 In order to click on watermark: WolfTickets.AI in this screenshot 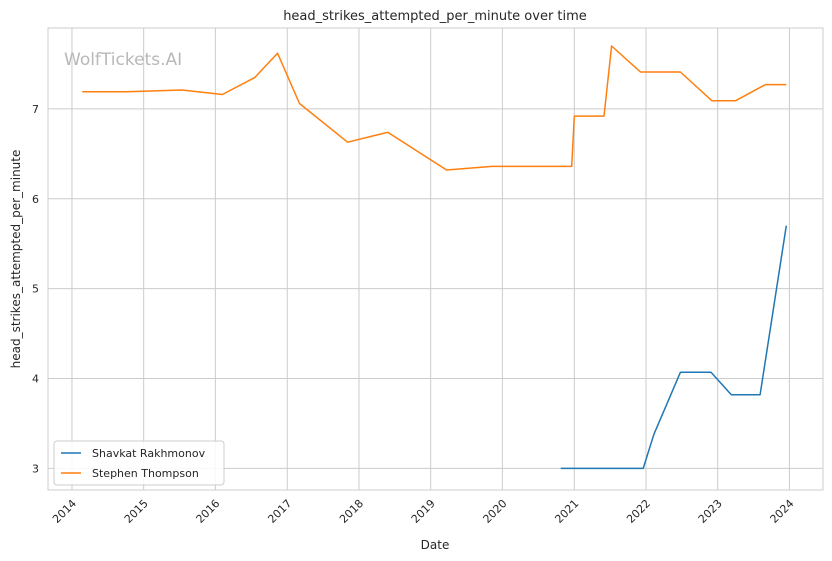, I will do `click(123, 60)`.